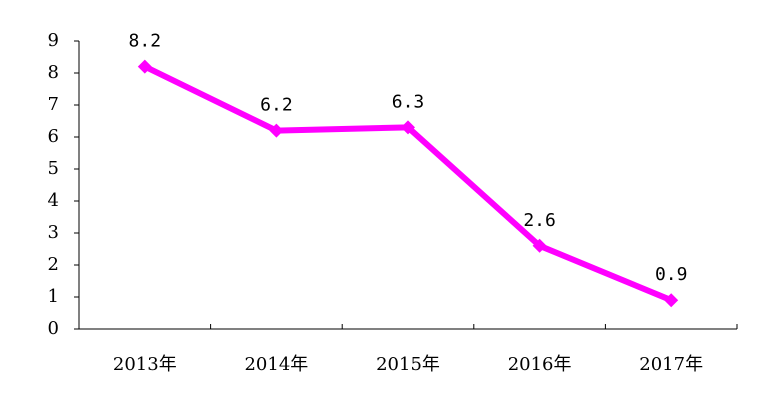 The width and height of the screenshot is (759, 401). I want to click on x-tick-label: 2013年, so click(145, 364).